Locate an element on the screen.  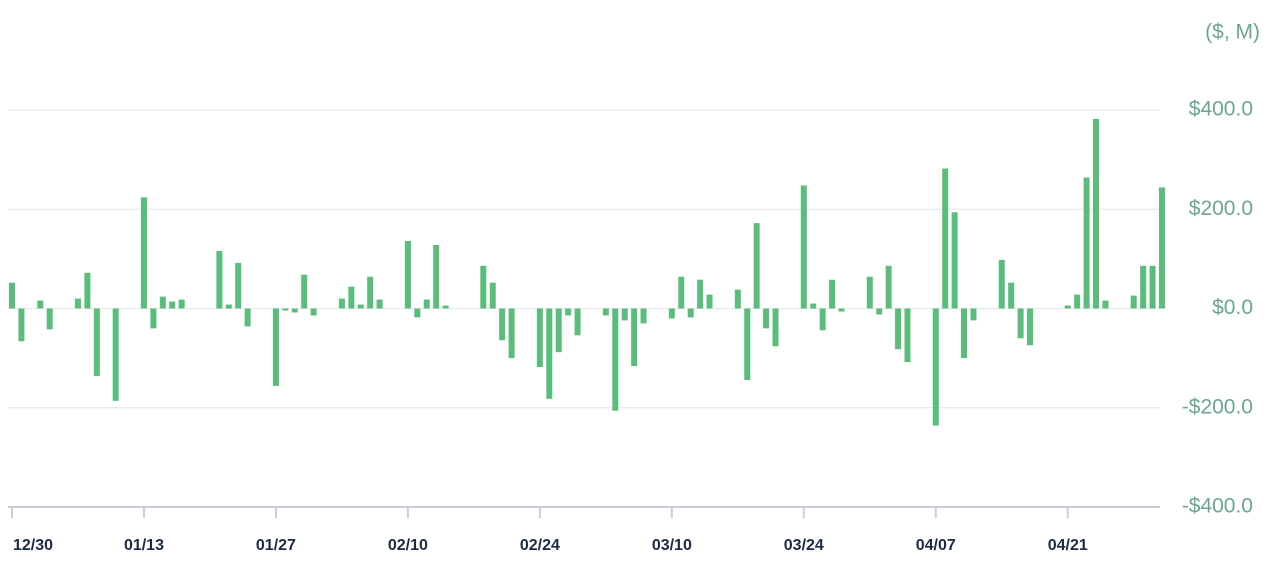
y-tick-label: $0.0 is located at coordinates (1232, 307).